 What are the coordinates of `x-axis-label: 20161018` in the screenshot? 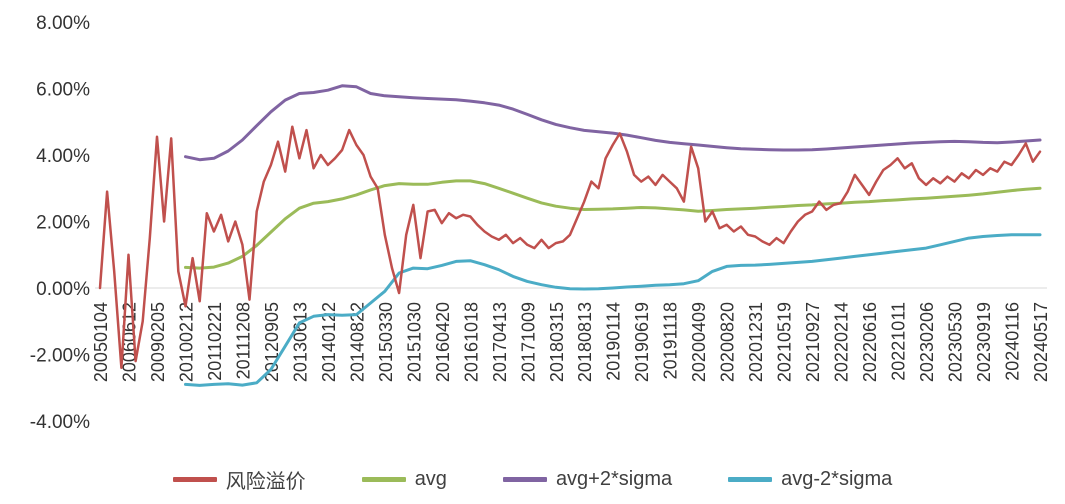 It's located at (471, 342).